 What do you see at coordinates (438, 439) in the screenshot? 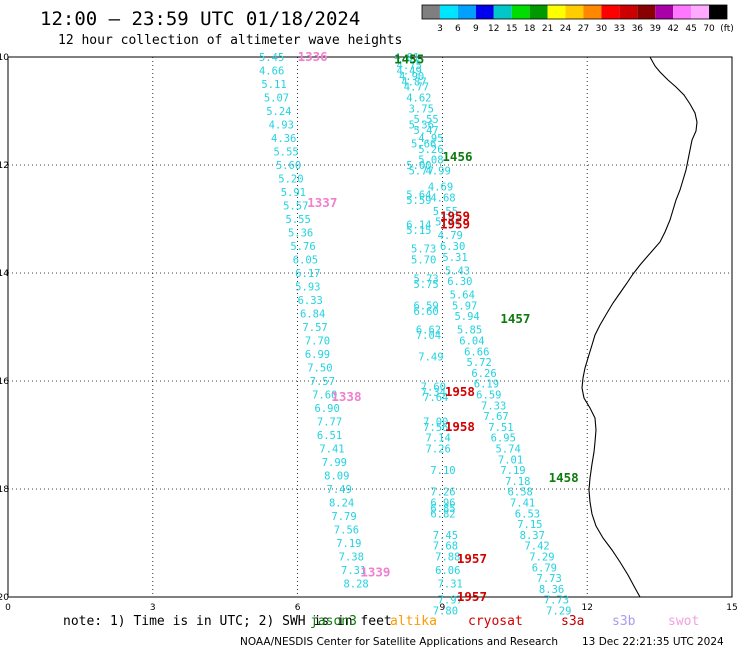
I see `wave-height-point: 7.14` at bounding box center [438, 439].